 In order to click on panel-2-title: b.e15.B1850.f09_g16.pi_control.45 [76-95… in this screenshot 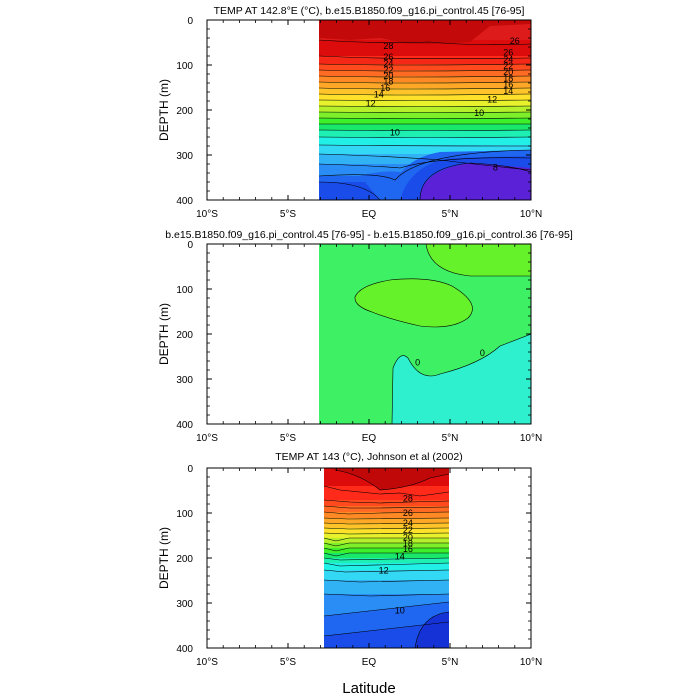, I will do `click(369, 235)`.